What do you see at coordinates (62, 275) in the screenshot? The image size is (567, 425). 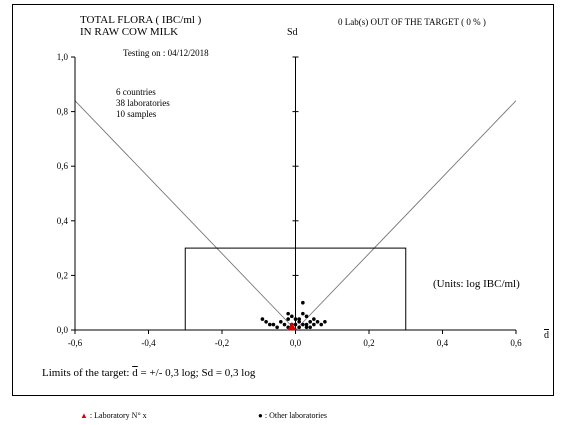 I see `y-tick-label: 0,2` at bounding box center [62, 275].